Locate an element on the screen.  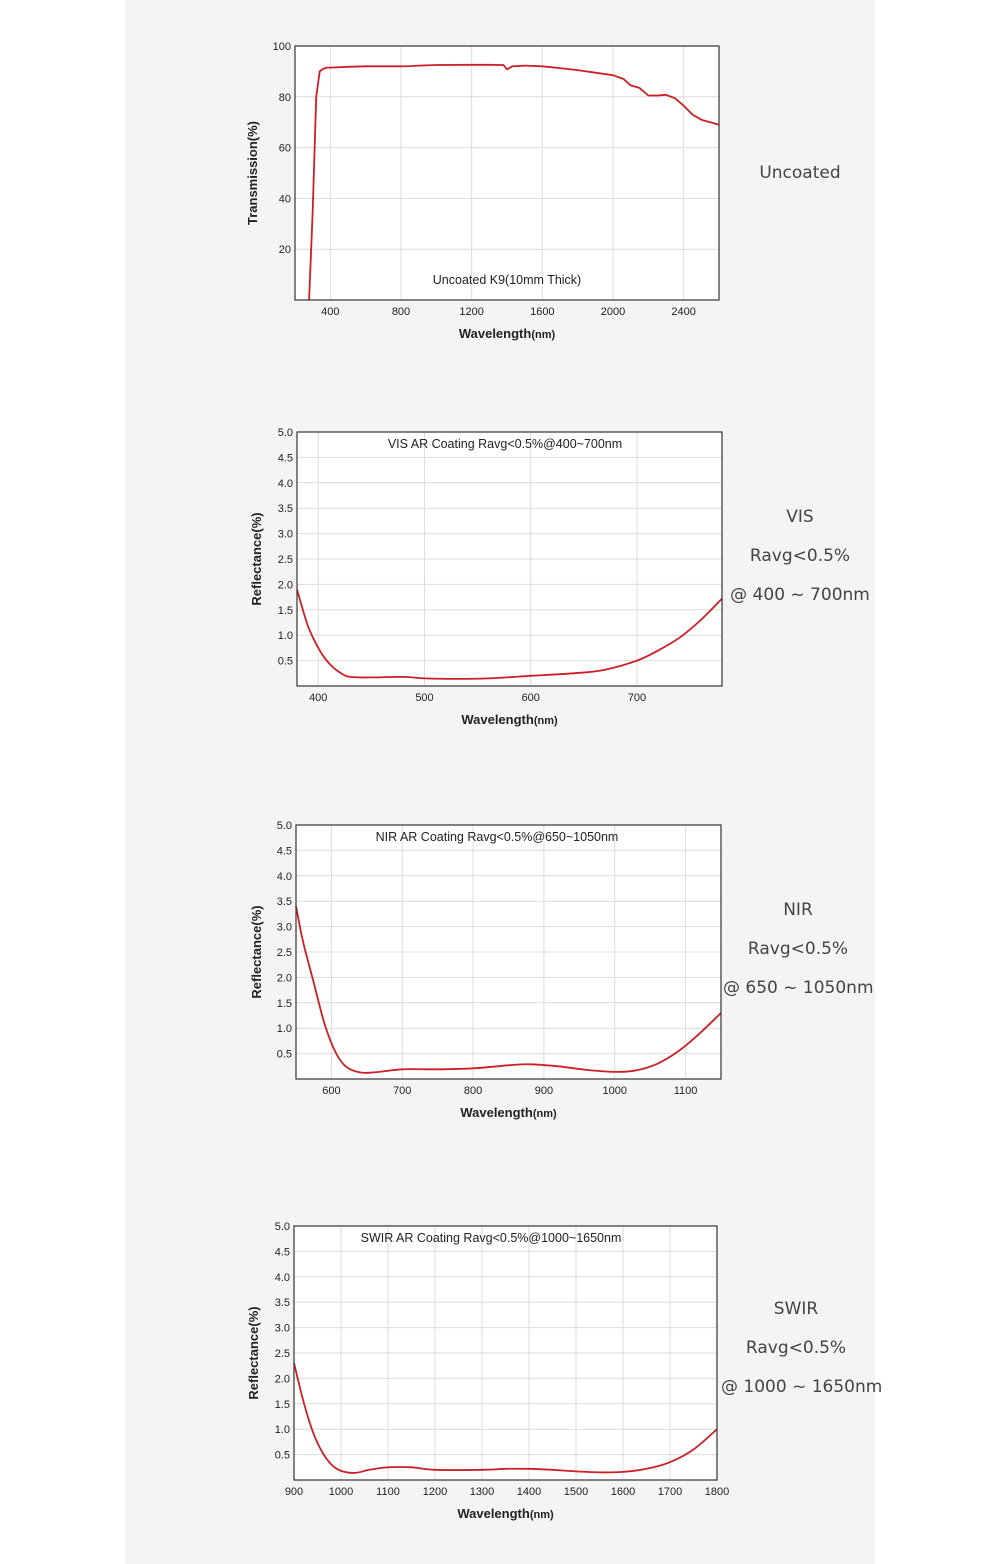
side-label-line: @ 650 ~ 1050nm is located at coordinates (798, 988).